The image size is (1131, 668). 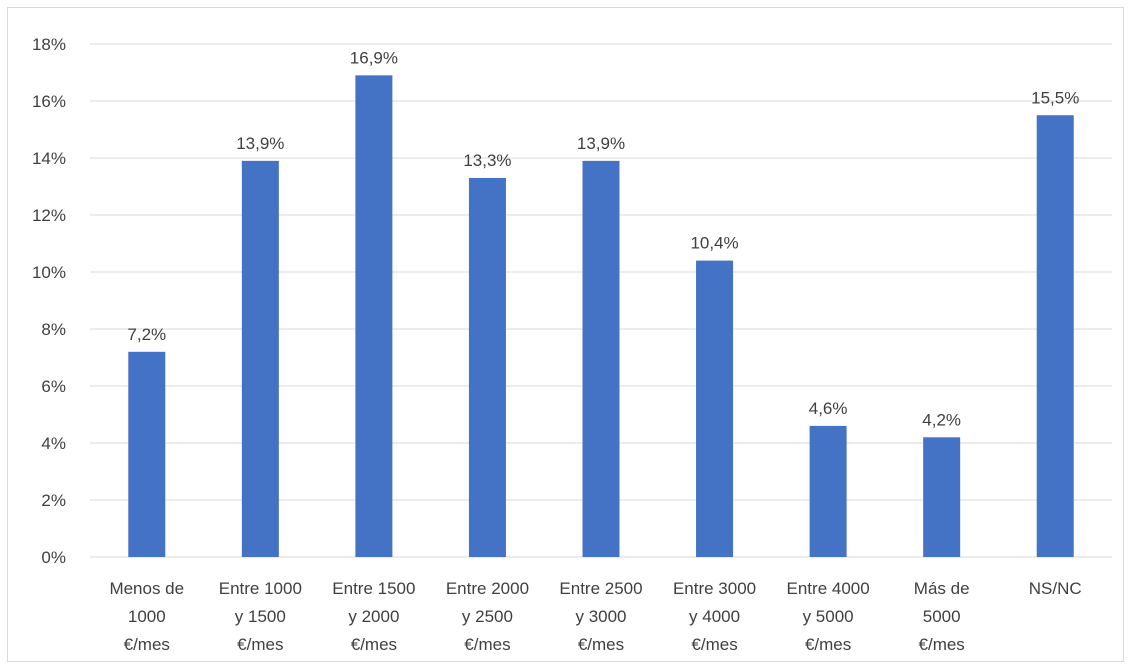 What do you see at coordinates (942, 588) in the screenshot?
I see `category-label: Más de` at bounding box center [942, 588].